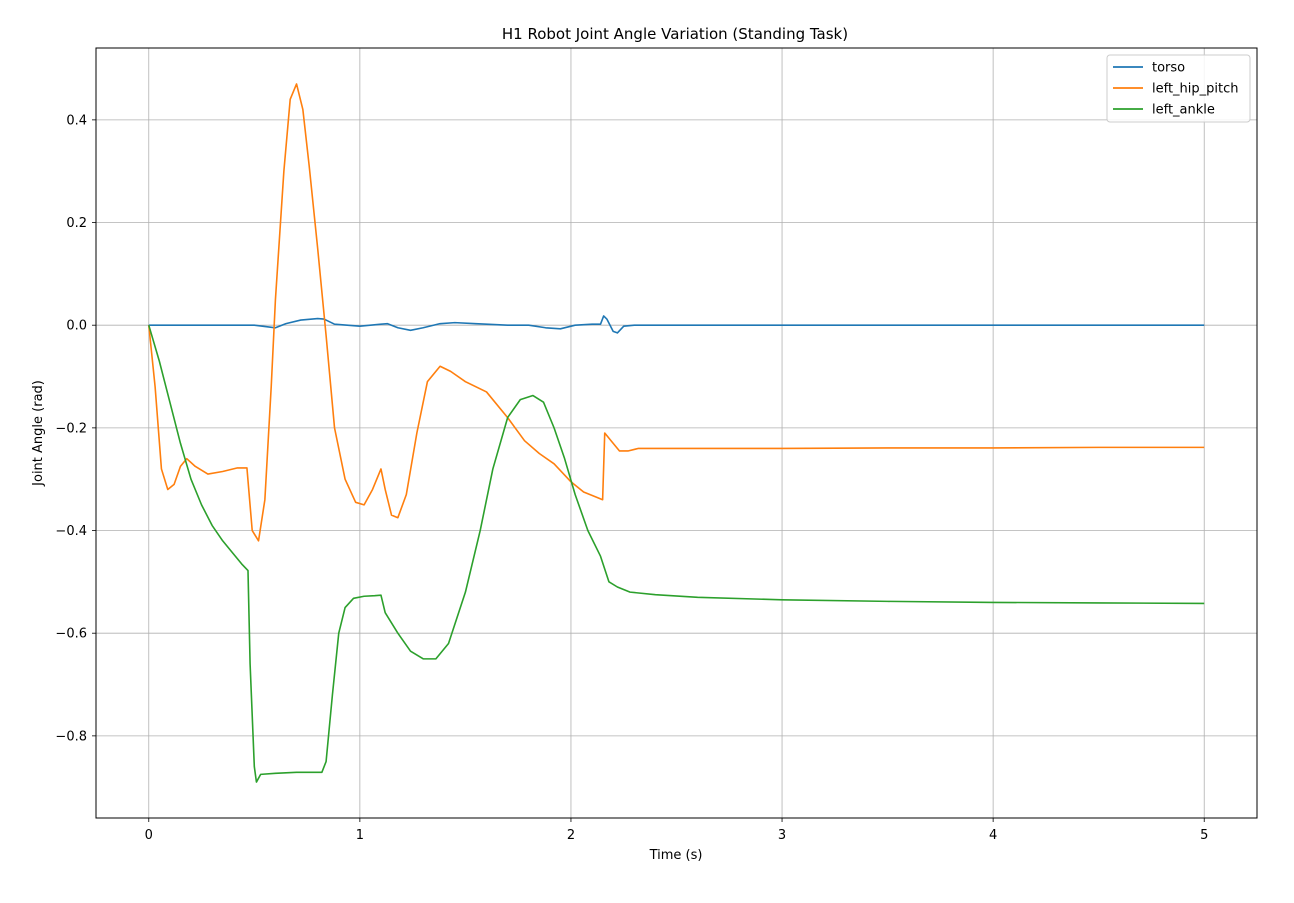 The height and width of the screenshot is (903, 1294). What do you see at coordinates (571, 835) in the screenshot?
I see `x-tick-label: 2` at bounding box center [571, 835].